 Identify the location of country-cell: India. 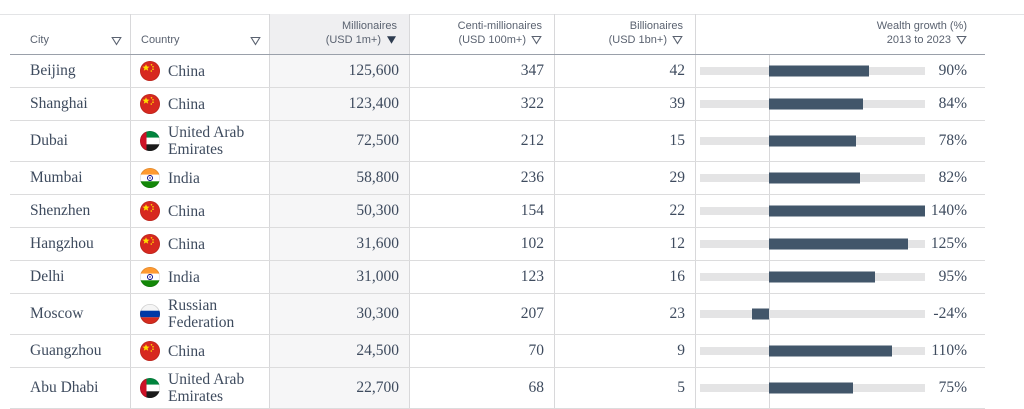
(200, 277).